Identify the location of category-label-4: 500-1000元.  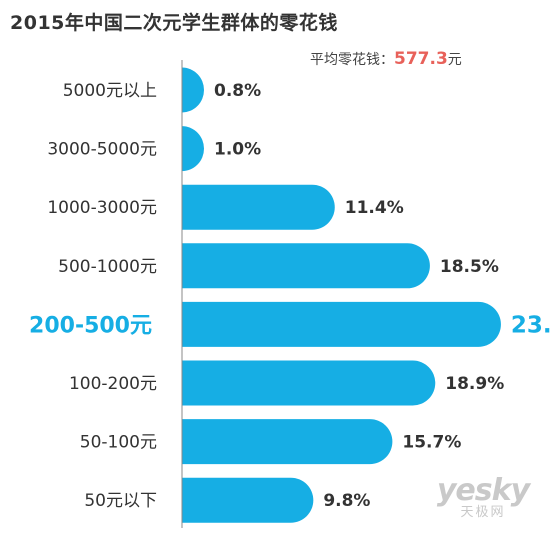
(107, 267).